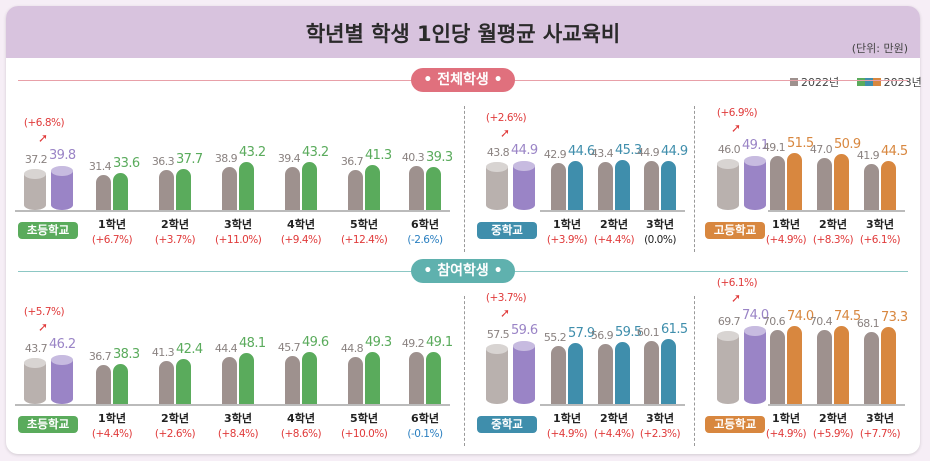 Image resolution: width=930 pixels, height=461 pixels. What do you see at coordinates (364, 434) in the screenshot?
I see `grade-change: (+10.0%)` at bounding box center [364, 434].